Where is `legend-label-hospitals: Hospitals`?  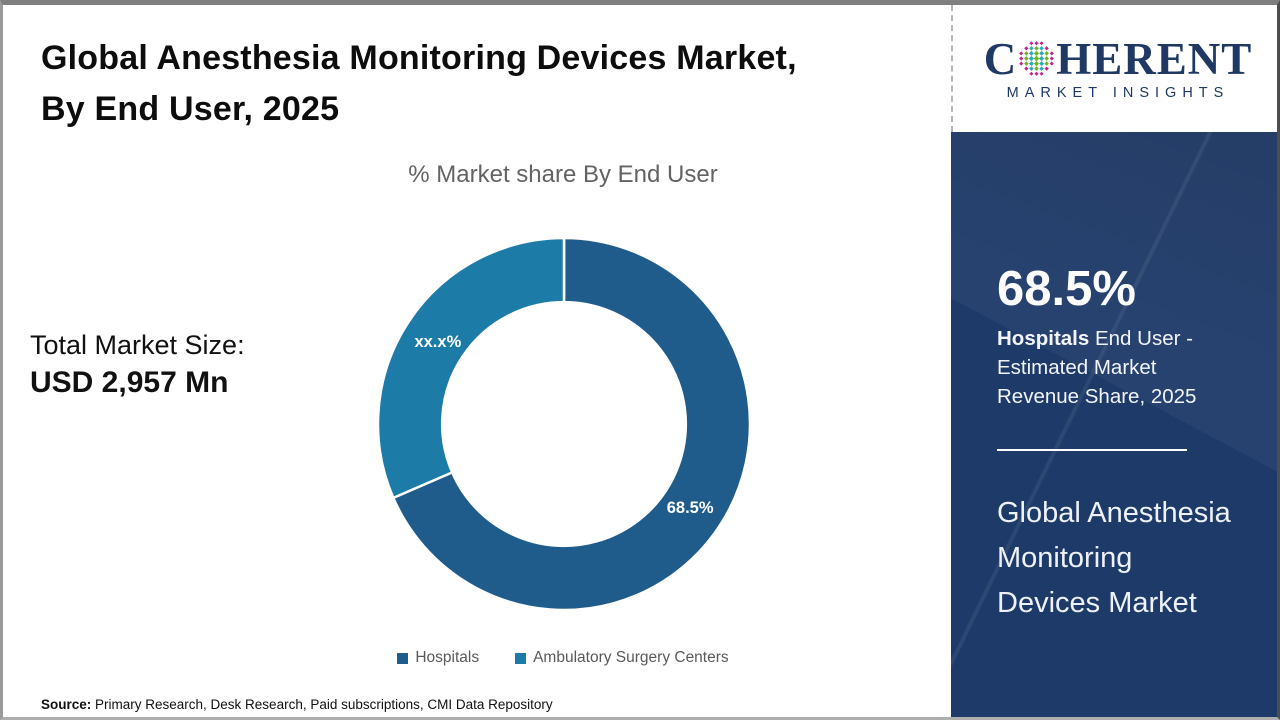
legend-label-hospitals: Hospitals is located at coordinates (447, 657).